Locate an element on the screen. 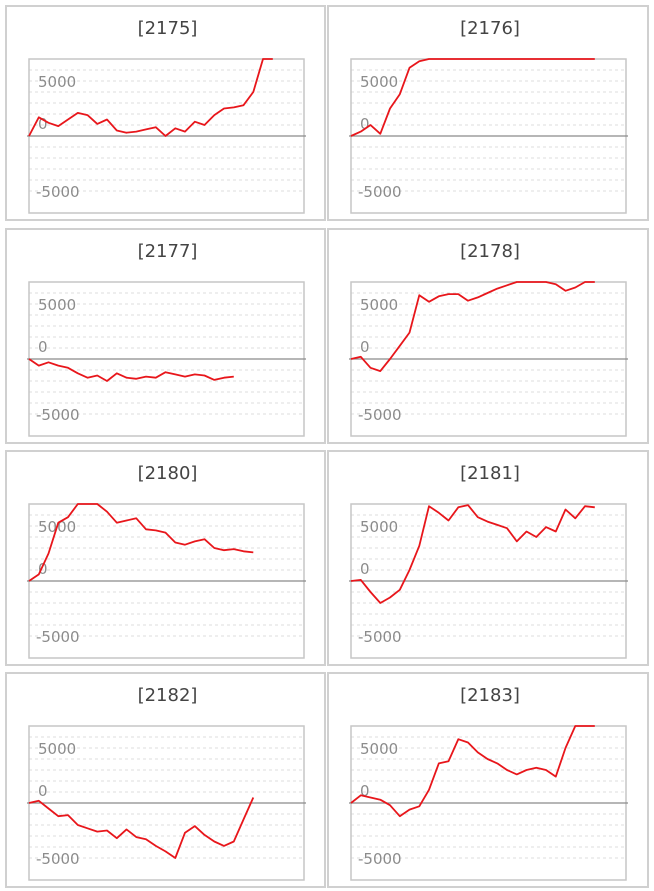 Image resolution: width=654 pixels, height=891 pixels. chart-panel: [2182] 5000 0 -5000 is located at coordinates (165, 780).